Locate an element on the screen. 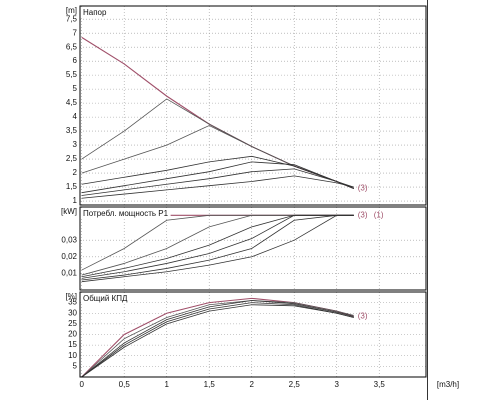  y-tick-label: 1,5 is located at coordinates (72, 186).